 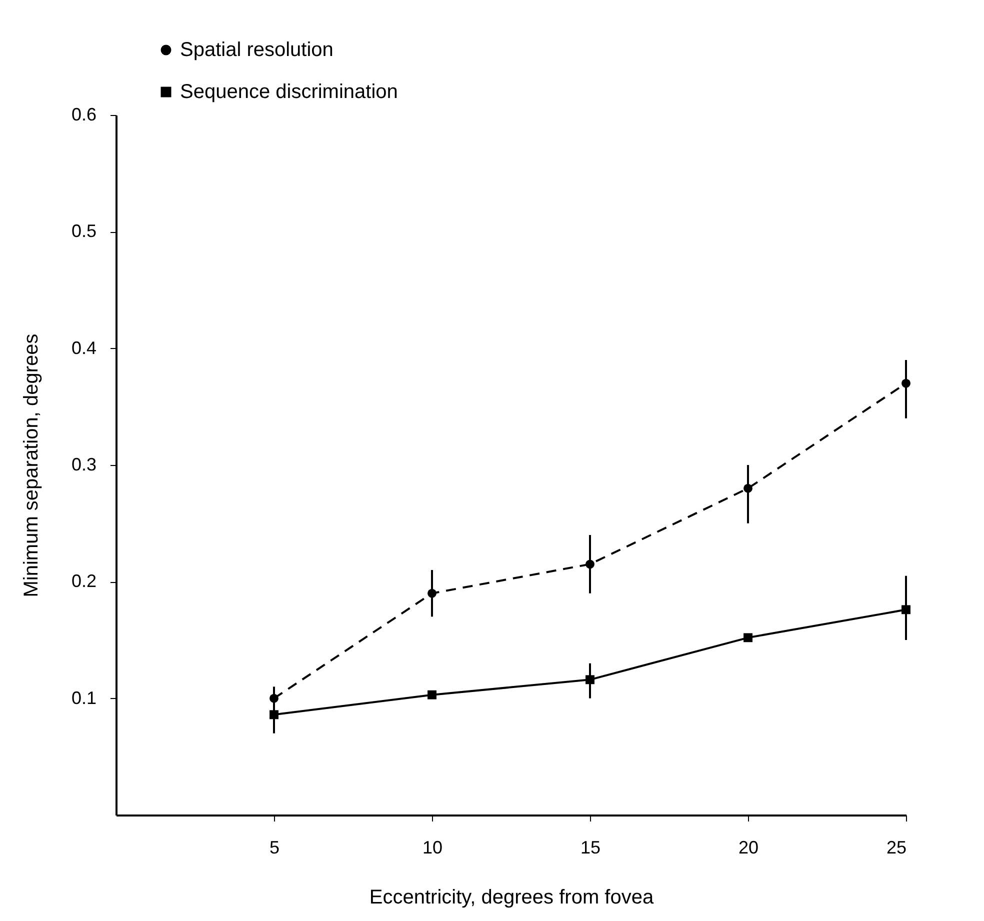 I want to click on x-tick-label: 20, so click(x=748, y=848).